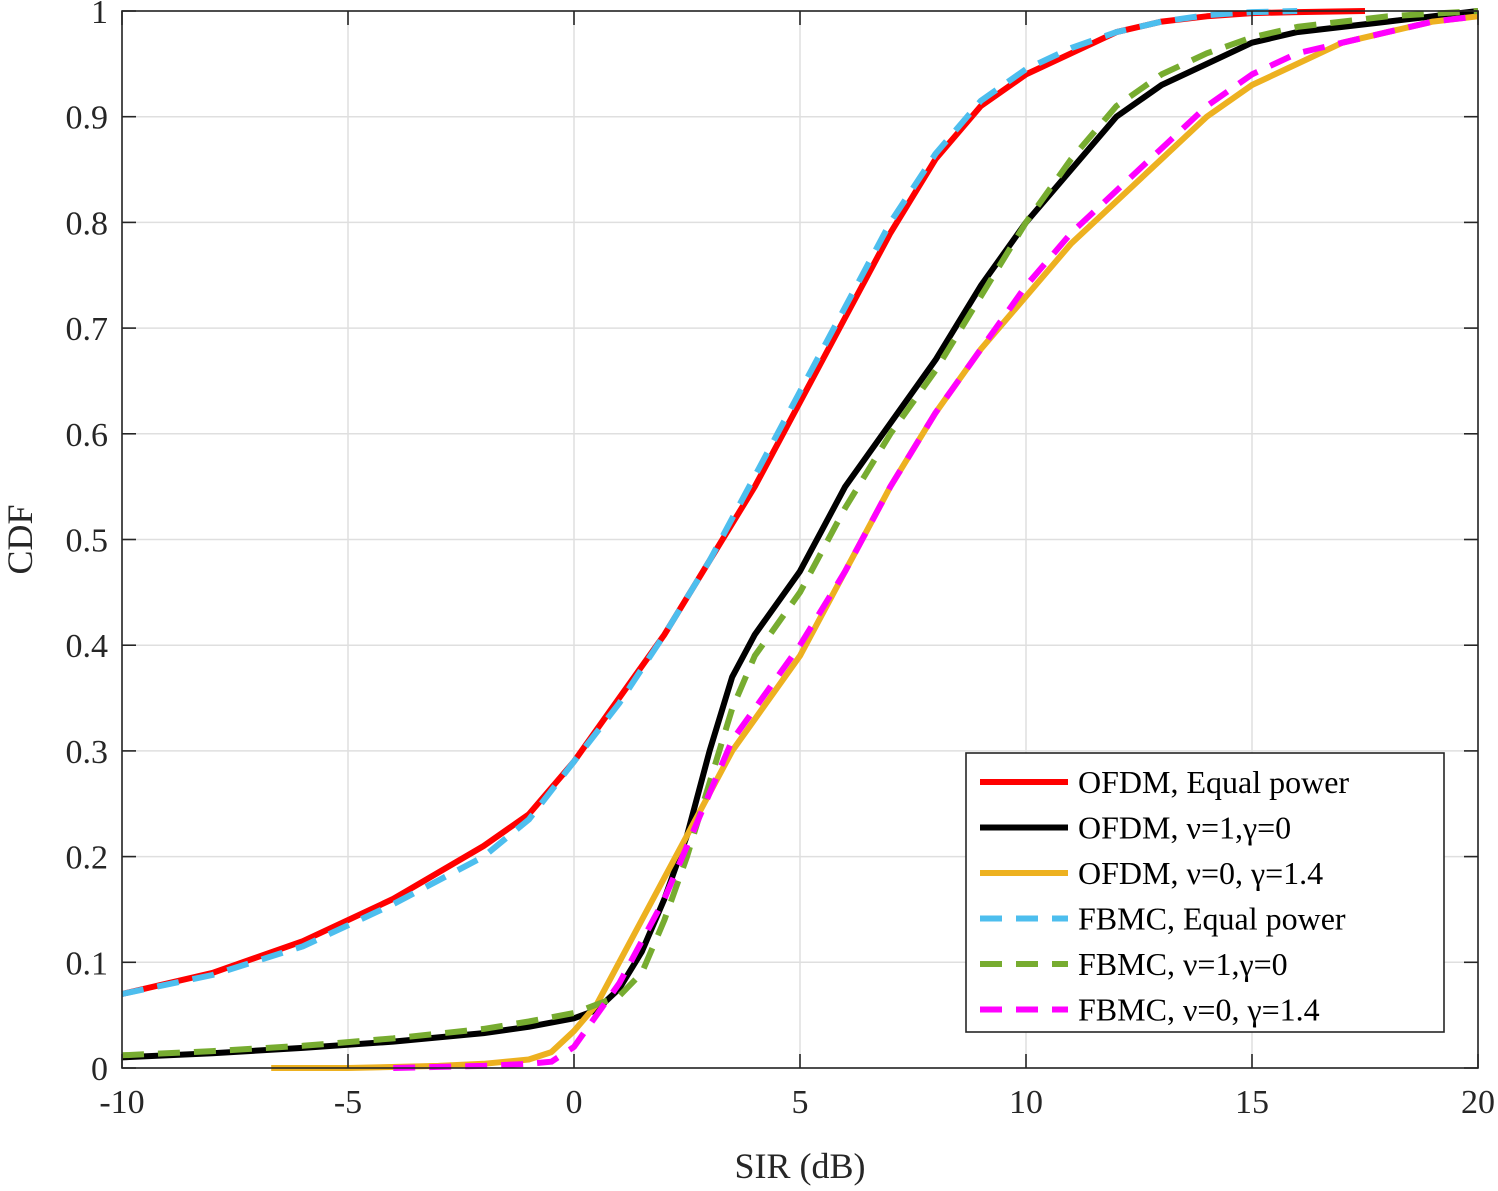 This screenshot has width=1498, height=1191. Describe the element at coordinates (87, 118) in the screenshot. I see `y-tick-label: 0.9` at that location.